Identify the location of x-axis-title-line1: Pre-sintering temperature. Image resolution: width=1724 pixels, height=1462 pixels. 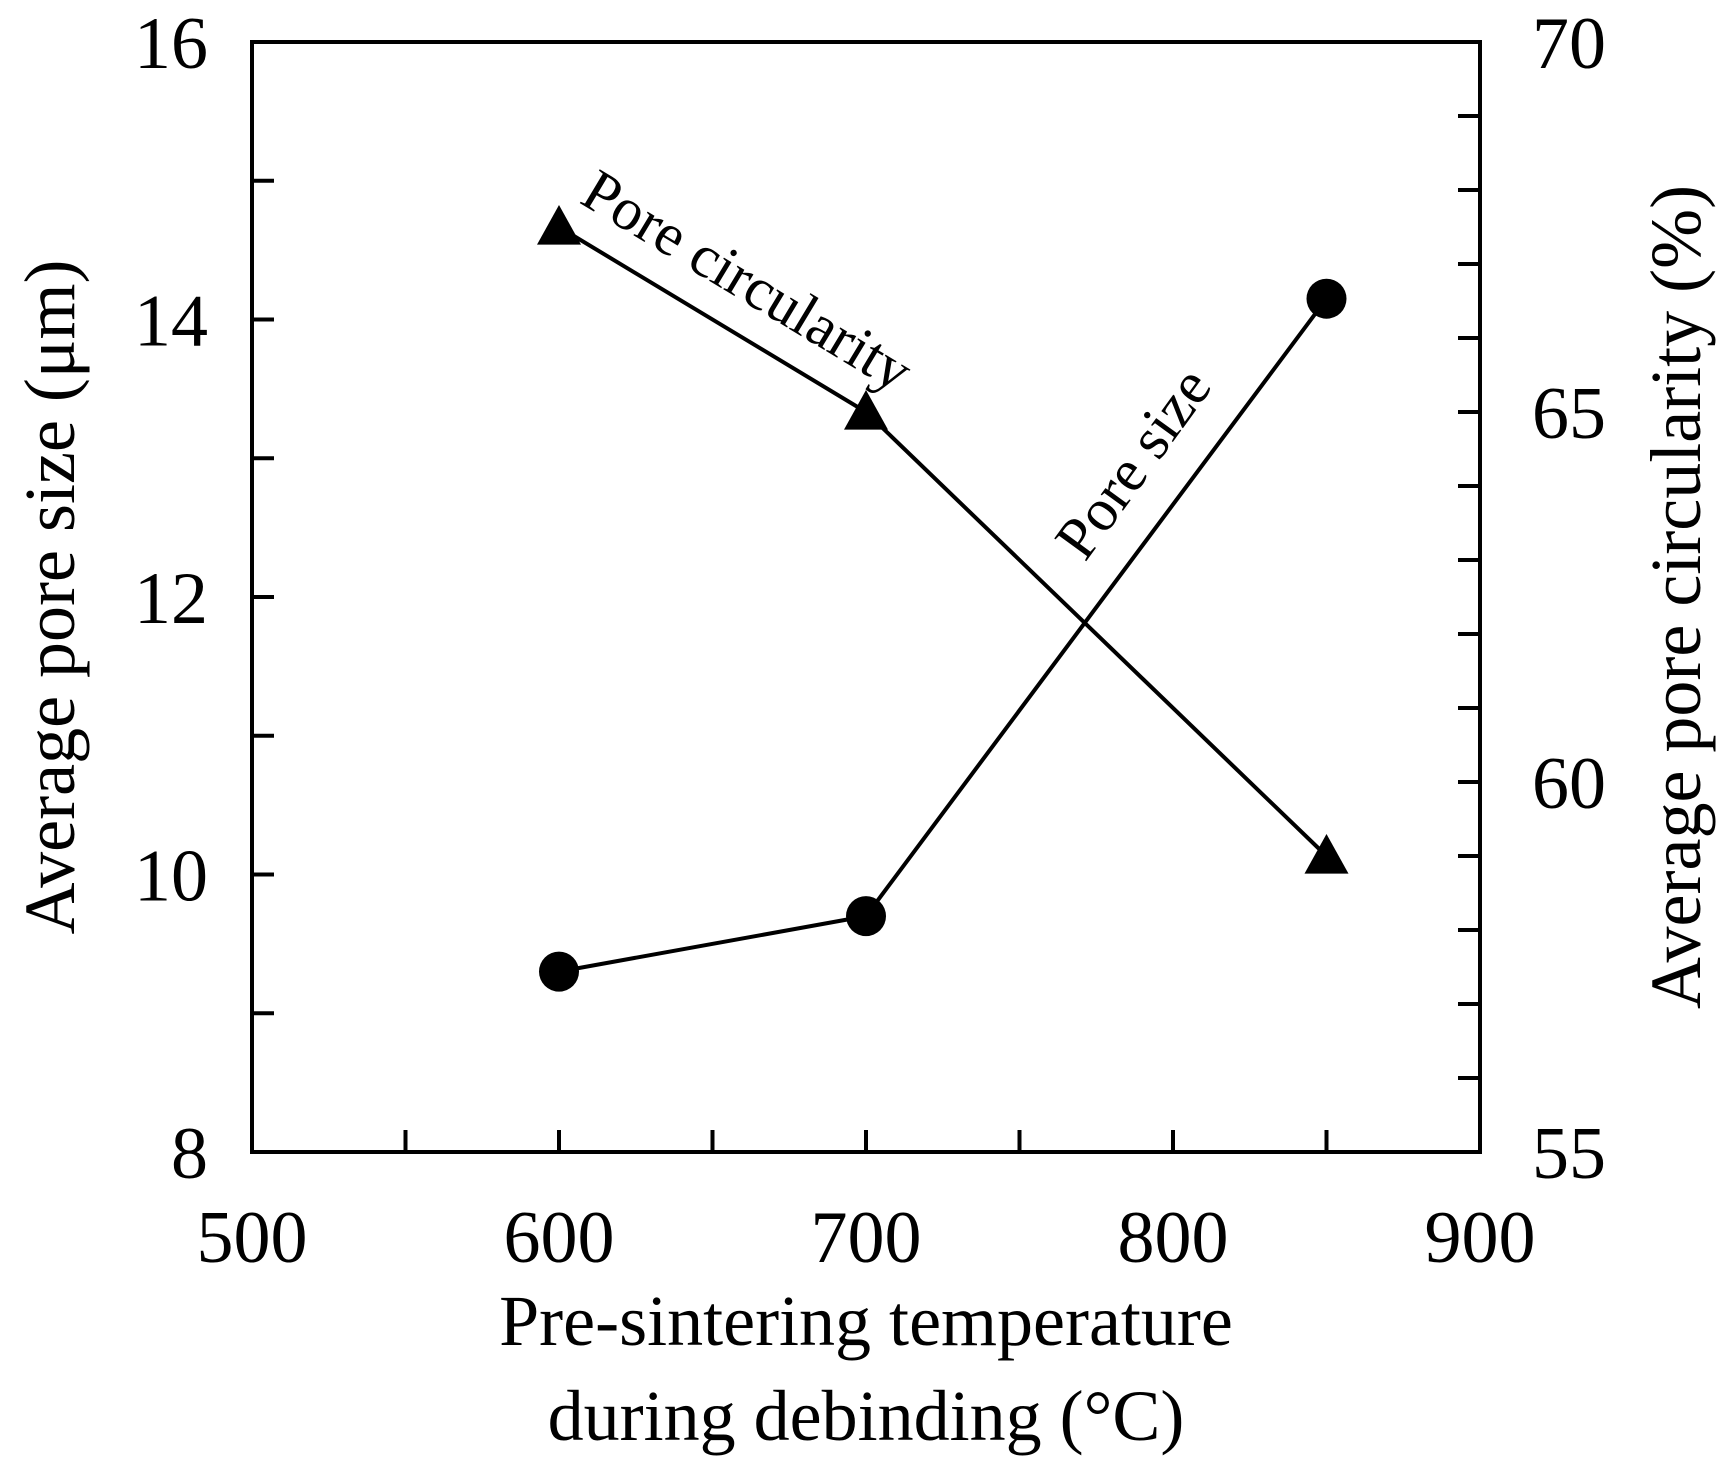
(866, 1321).